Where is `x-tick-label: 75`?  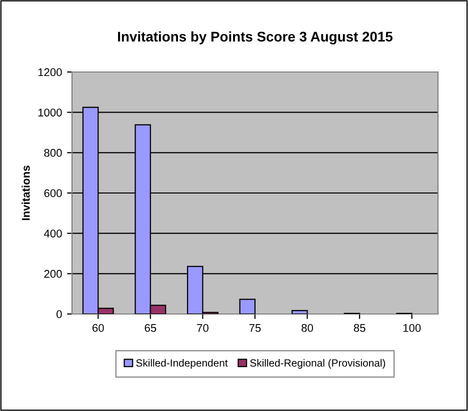
x-tick-label: 75 is located at coordinates (255, 328).